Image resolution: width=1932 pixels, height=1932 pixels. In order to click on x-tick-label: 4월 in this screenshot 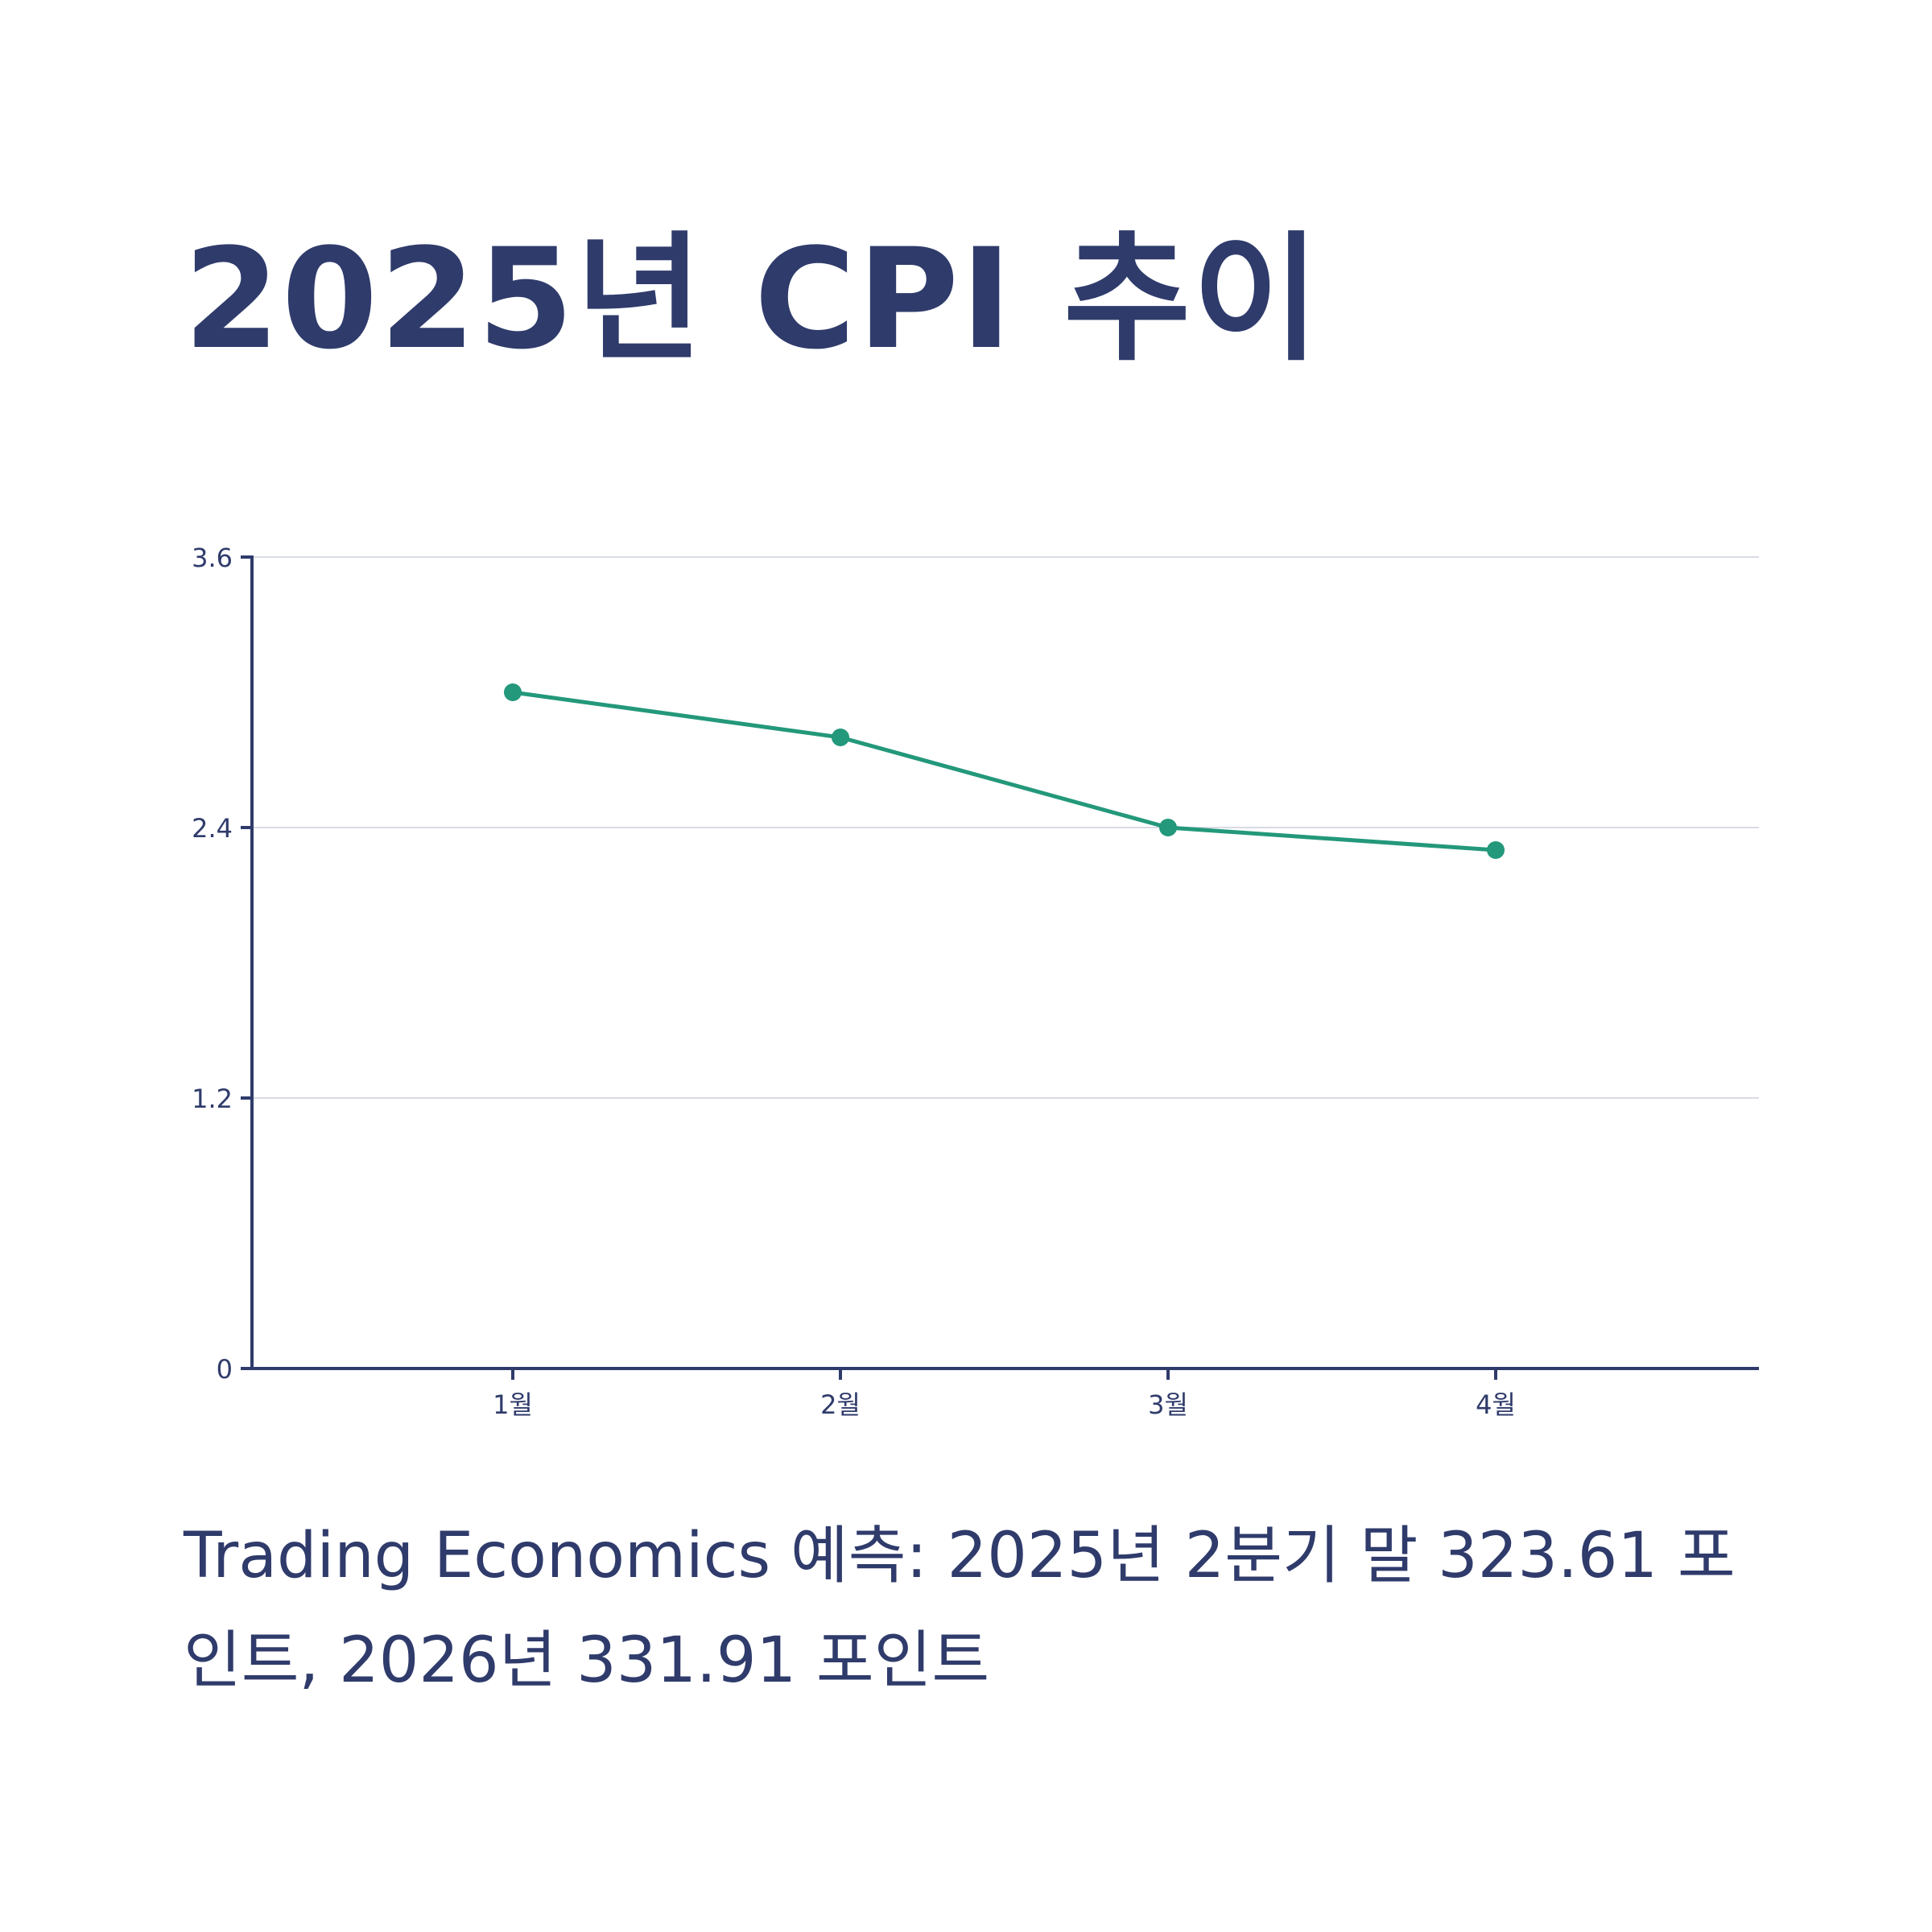, I will do `click(1496, 1404)`.